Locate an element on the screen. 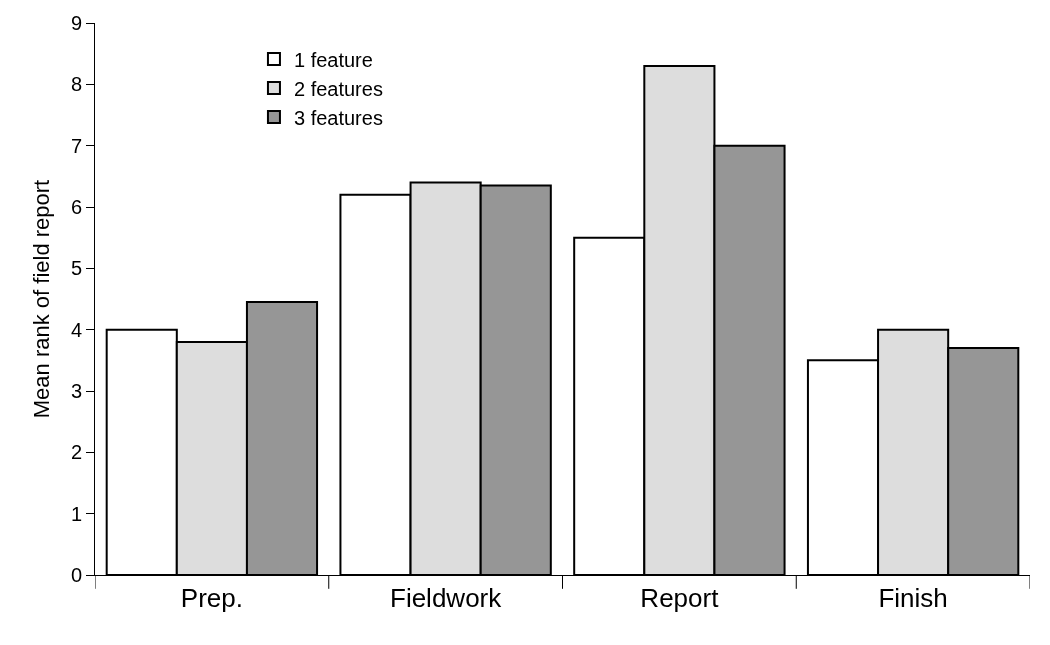 The width and height of the screenshot is (1050, 645). y-tick-label: 2 is located at coordinates (76, 452).